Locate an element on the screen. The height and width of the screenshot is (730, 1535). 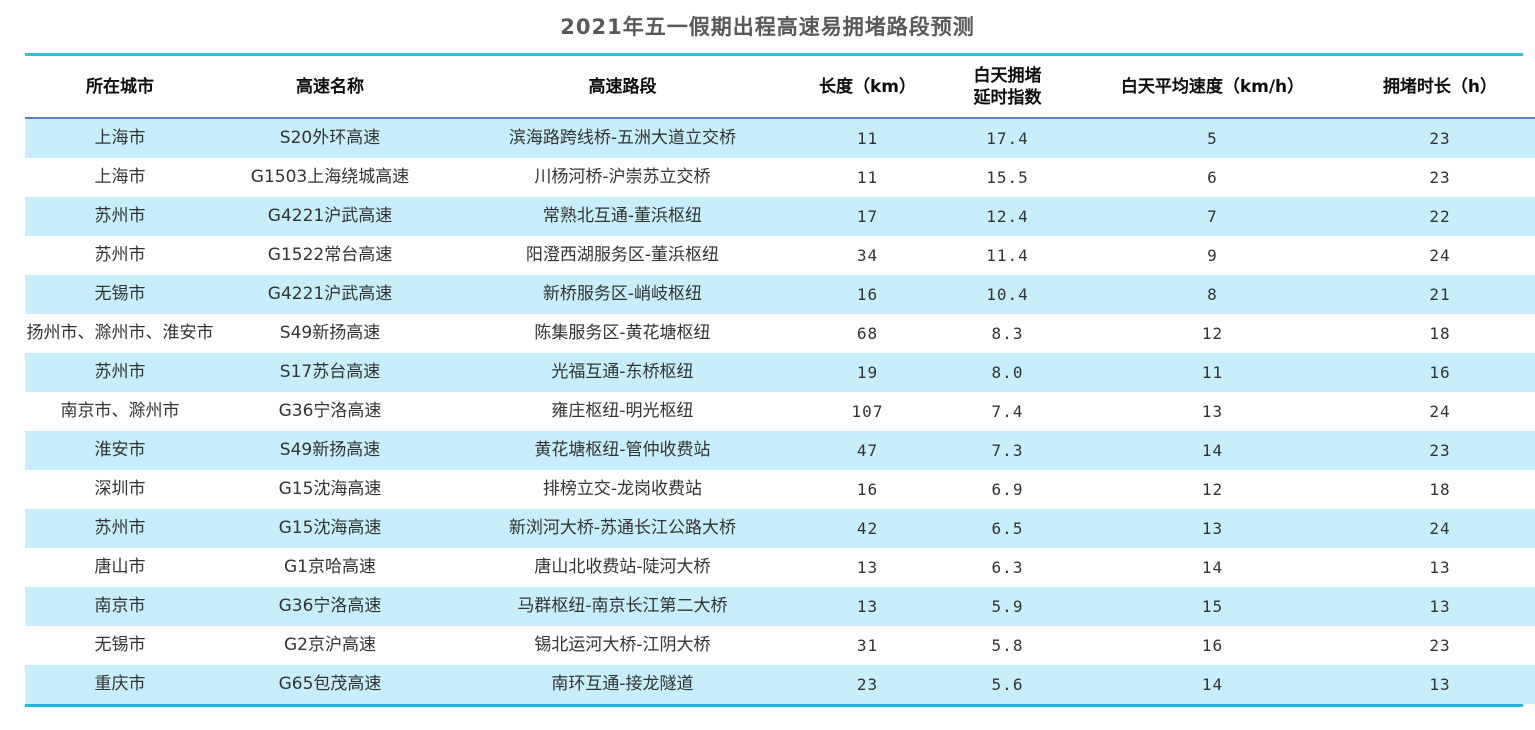
cell-section: 马群枢纽-南京长江第二大桥 is located at coordinates (622, 606).